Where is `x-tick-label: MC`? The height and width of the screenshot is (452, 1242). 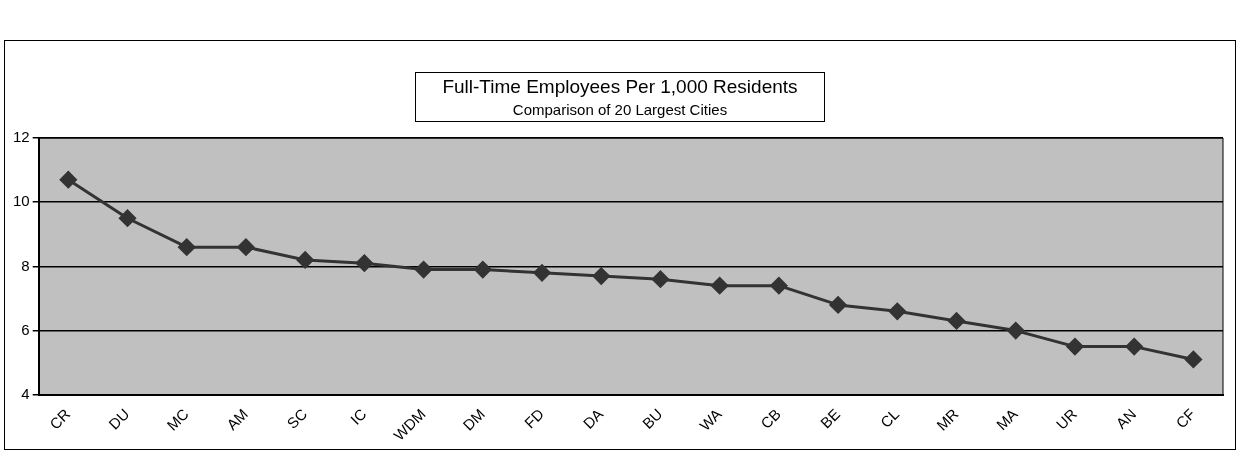 x-tick-label: MC is located at coordinates (177, 419).